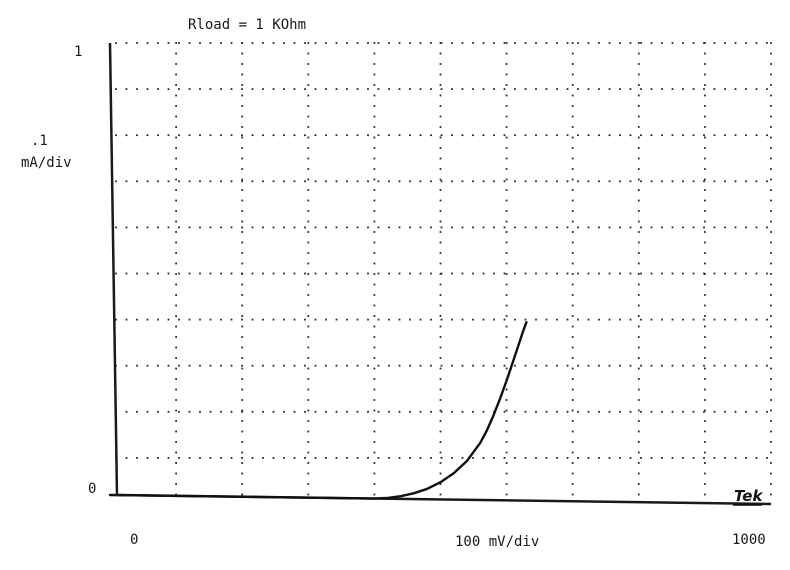 This screenshot has width=790, height=570. Describe the element at coordinates (39, 141) in the screenshot. I see `y-scale-value: .1` at that location.